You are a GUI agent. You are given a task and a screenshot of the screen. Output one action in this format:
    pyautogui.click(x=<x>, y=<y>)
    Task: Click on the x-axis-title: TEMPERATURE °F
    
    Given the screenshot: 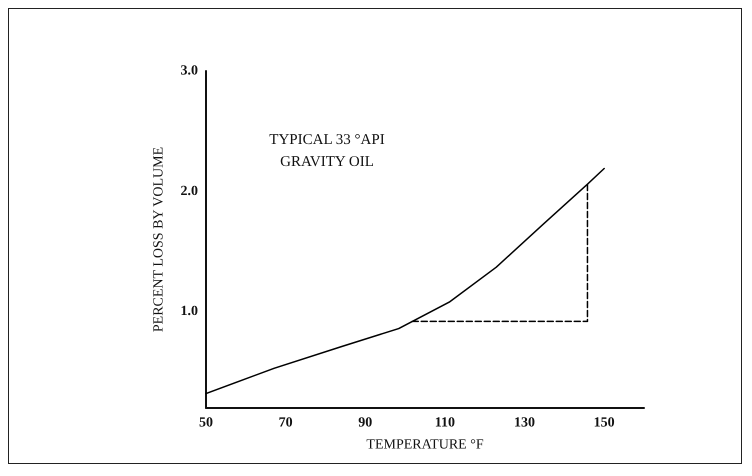 What is the action you would take?
    pyautogui.click(x=425, y=445)
    